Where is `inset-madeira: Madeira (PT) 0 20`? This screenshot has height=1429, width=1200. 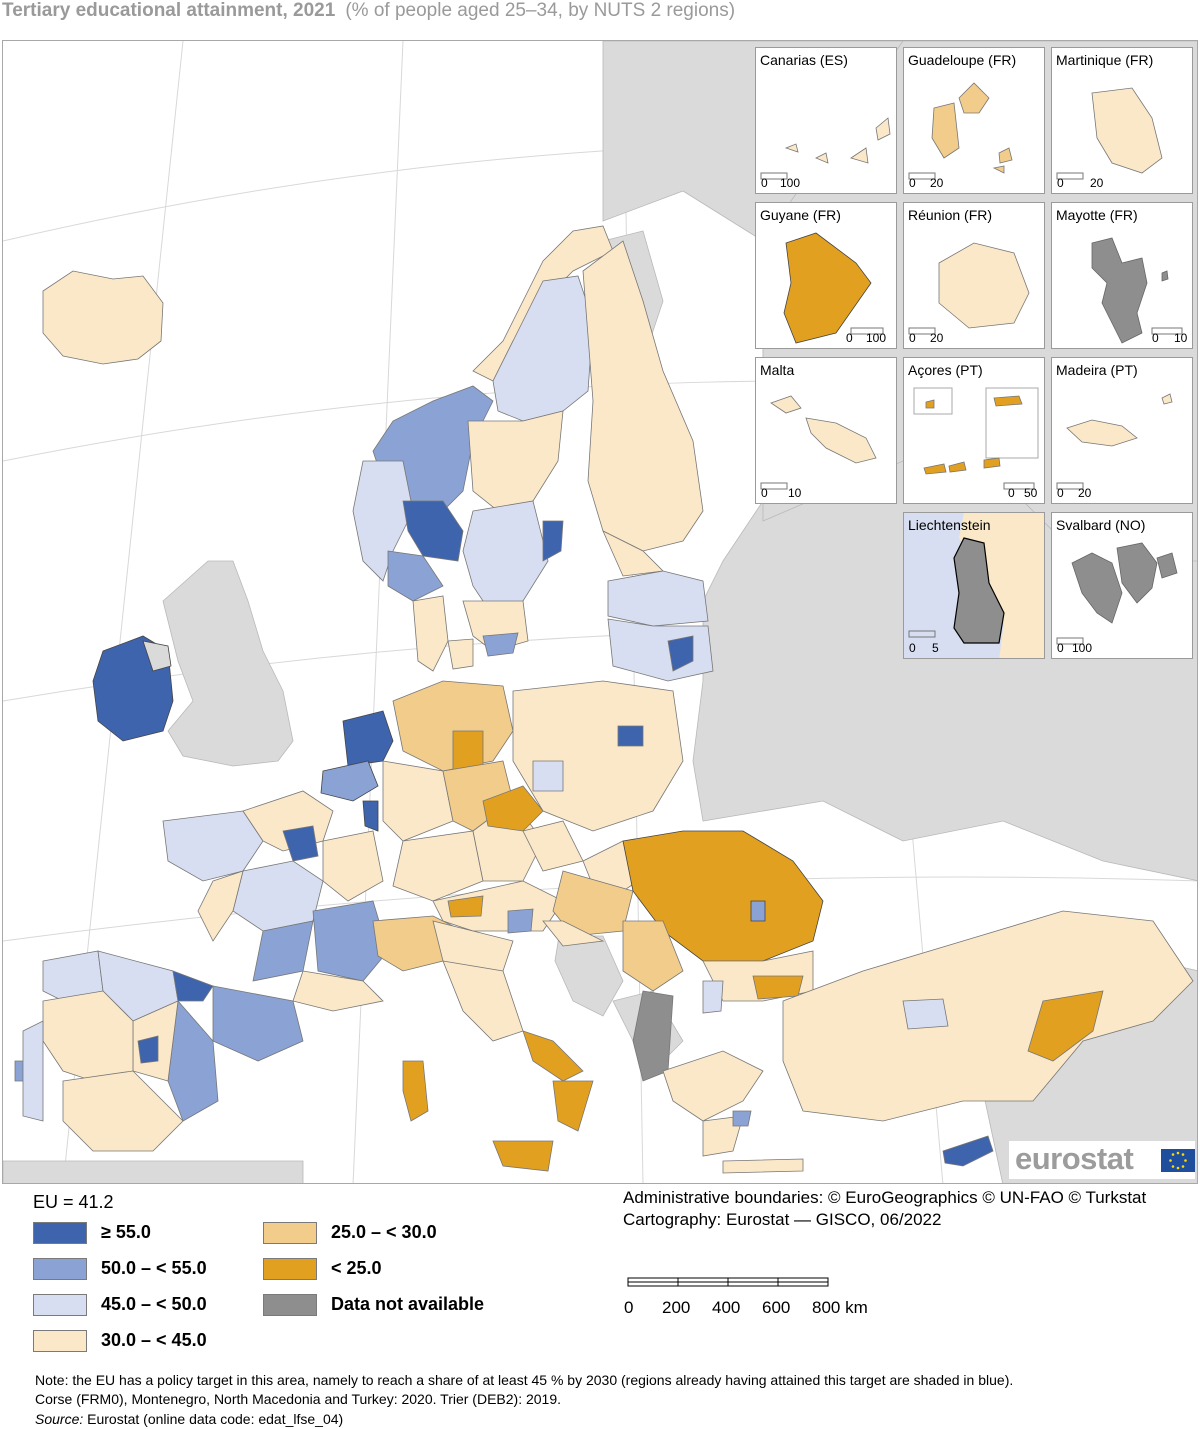
inset-madeira: Madeira (PT) 0 20 is located at coordinates (1122, 430).